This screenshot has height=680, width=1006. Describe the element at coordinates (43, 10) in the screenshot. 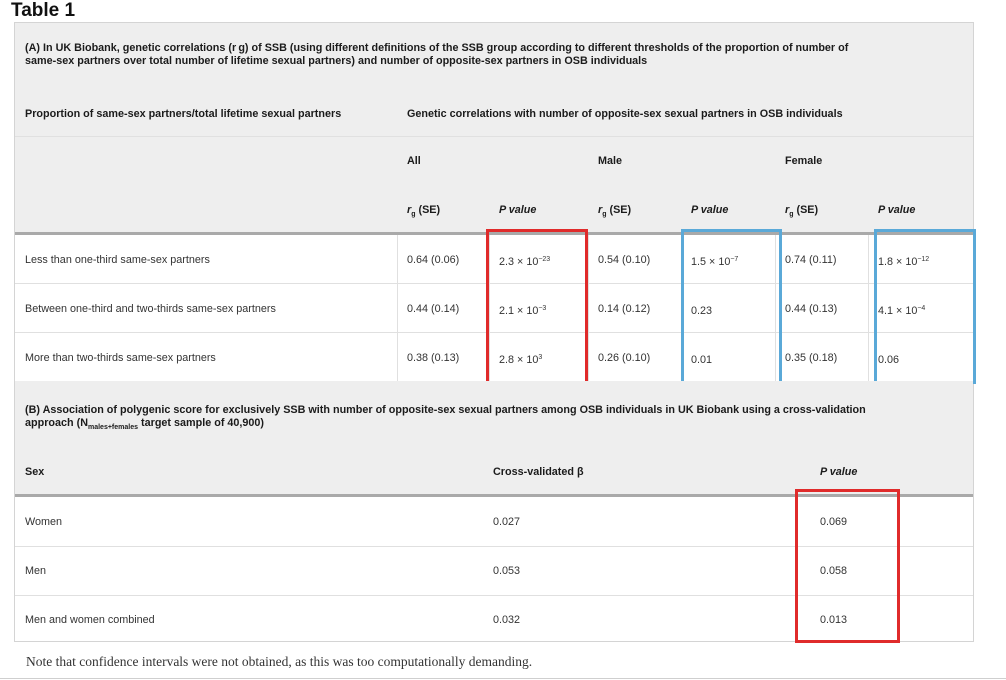

I see `table-title: Table 1` at that location.